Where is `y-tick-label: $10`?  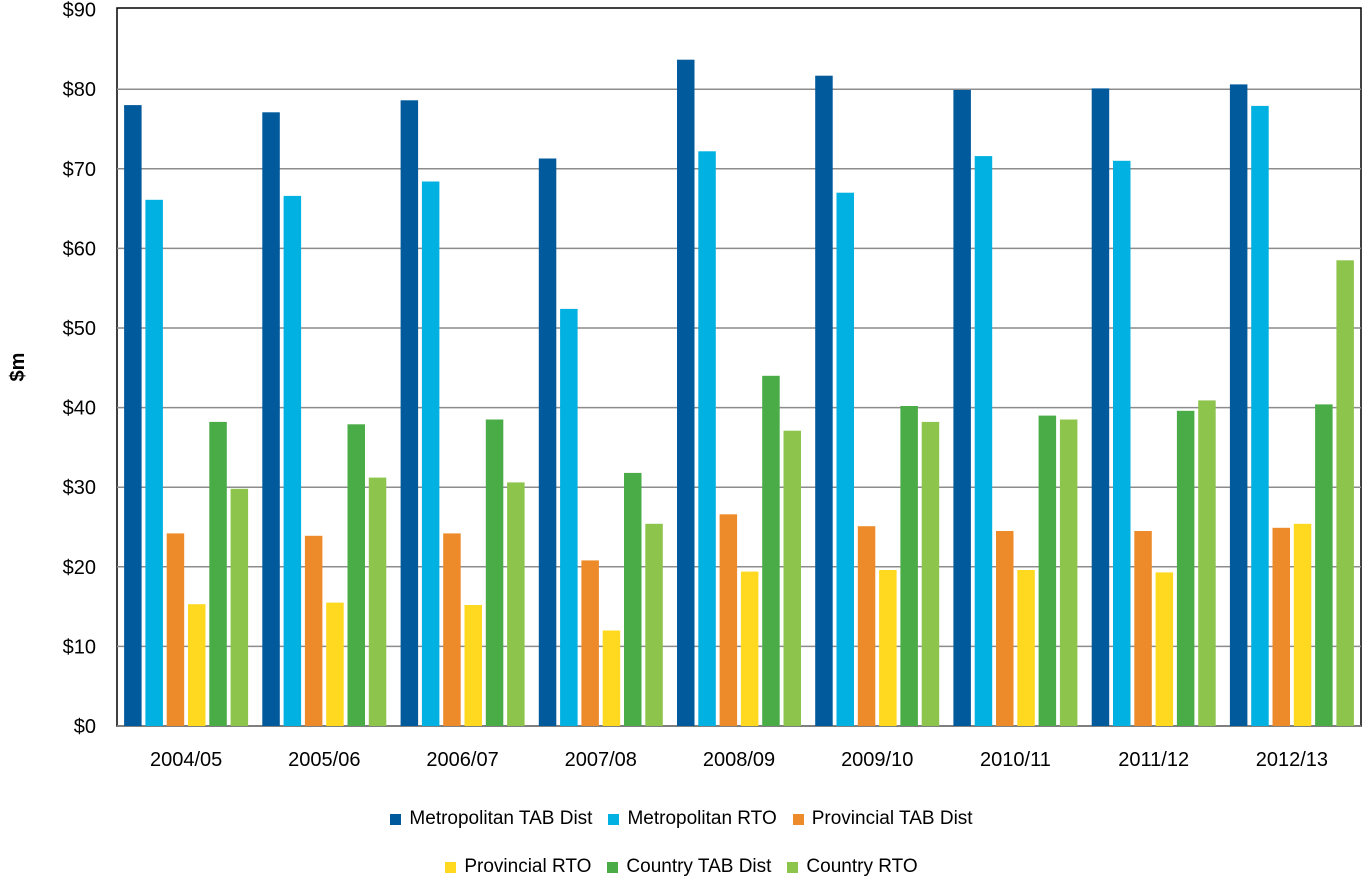
y-tick-label: $10 is located at coordinates (79, 647).